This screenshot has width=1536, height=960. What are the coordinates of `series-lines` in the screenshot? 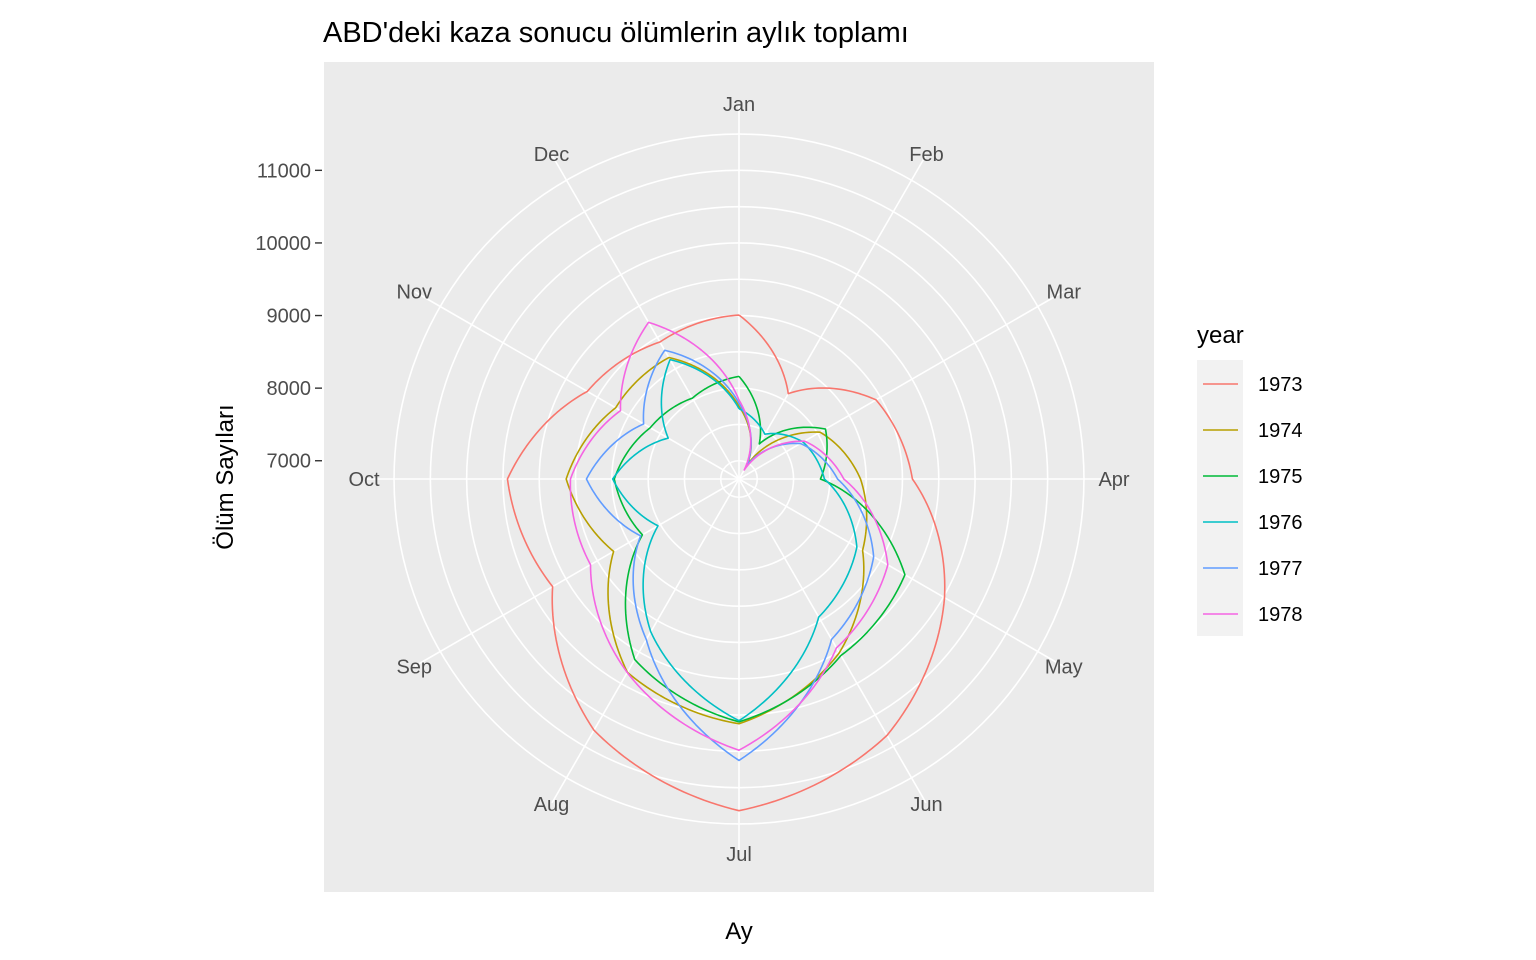 It's located at (726, 563).